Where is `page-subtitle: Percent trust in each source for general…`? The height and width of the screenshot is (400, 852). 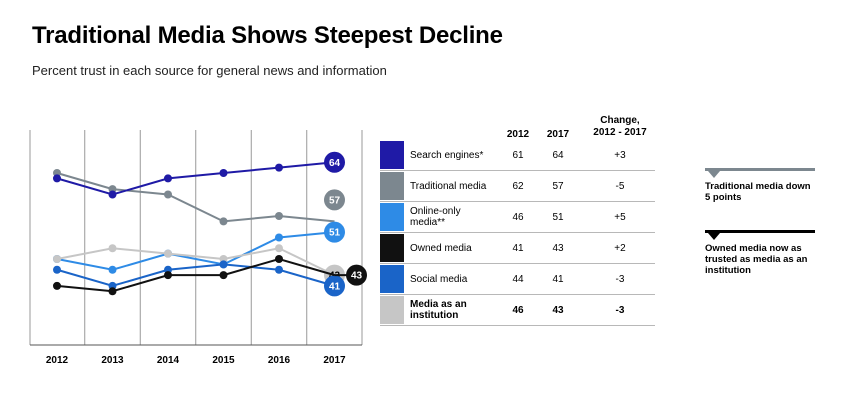
page-subtitle: Percent trust in each source for general… is located at coordinates (209, 70).